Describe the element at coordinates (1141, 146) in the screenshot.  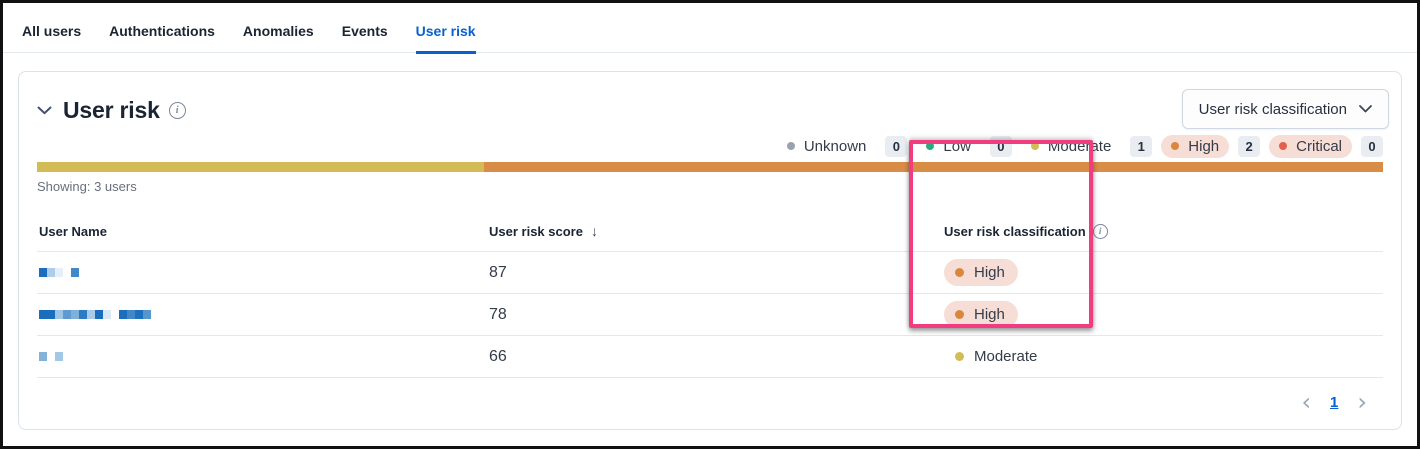
I see `legend-count-badge: 1` at that location.